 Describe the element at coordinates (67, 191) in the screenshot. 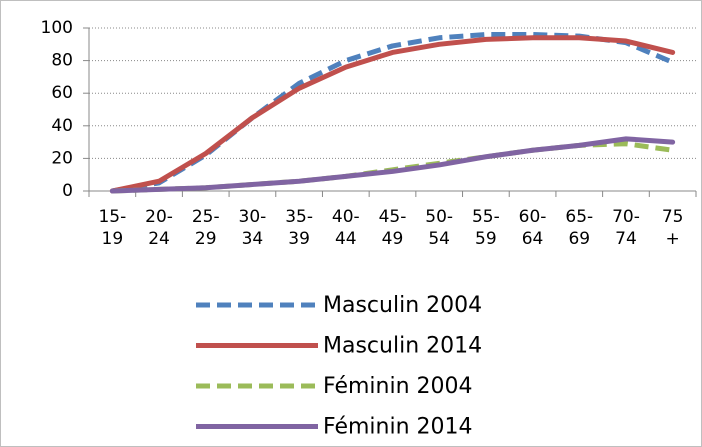

I see `y-tick-label: 0` at that location.